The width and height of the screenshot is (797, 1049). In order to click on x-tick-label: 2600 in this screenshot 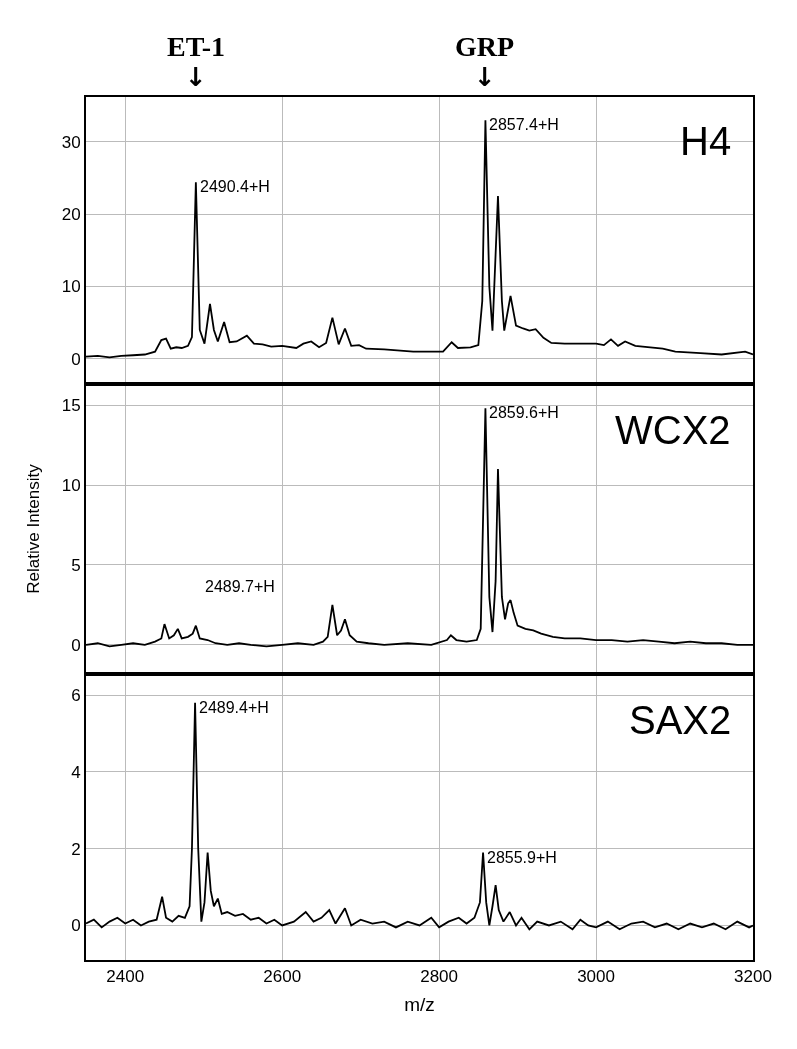, I will do `click(282, 977)`.